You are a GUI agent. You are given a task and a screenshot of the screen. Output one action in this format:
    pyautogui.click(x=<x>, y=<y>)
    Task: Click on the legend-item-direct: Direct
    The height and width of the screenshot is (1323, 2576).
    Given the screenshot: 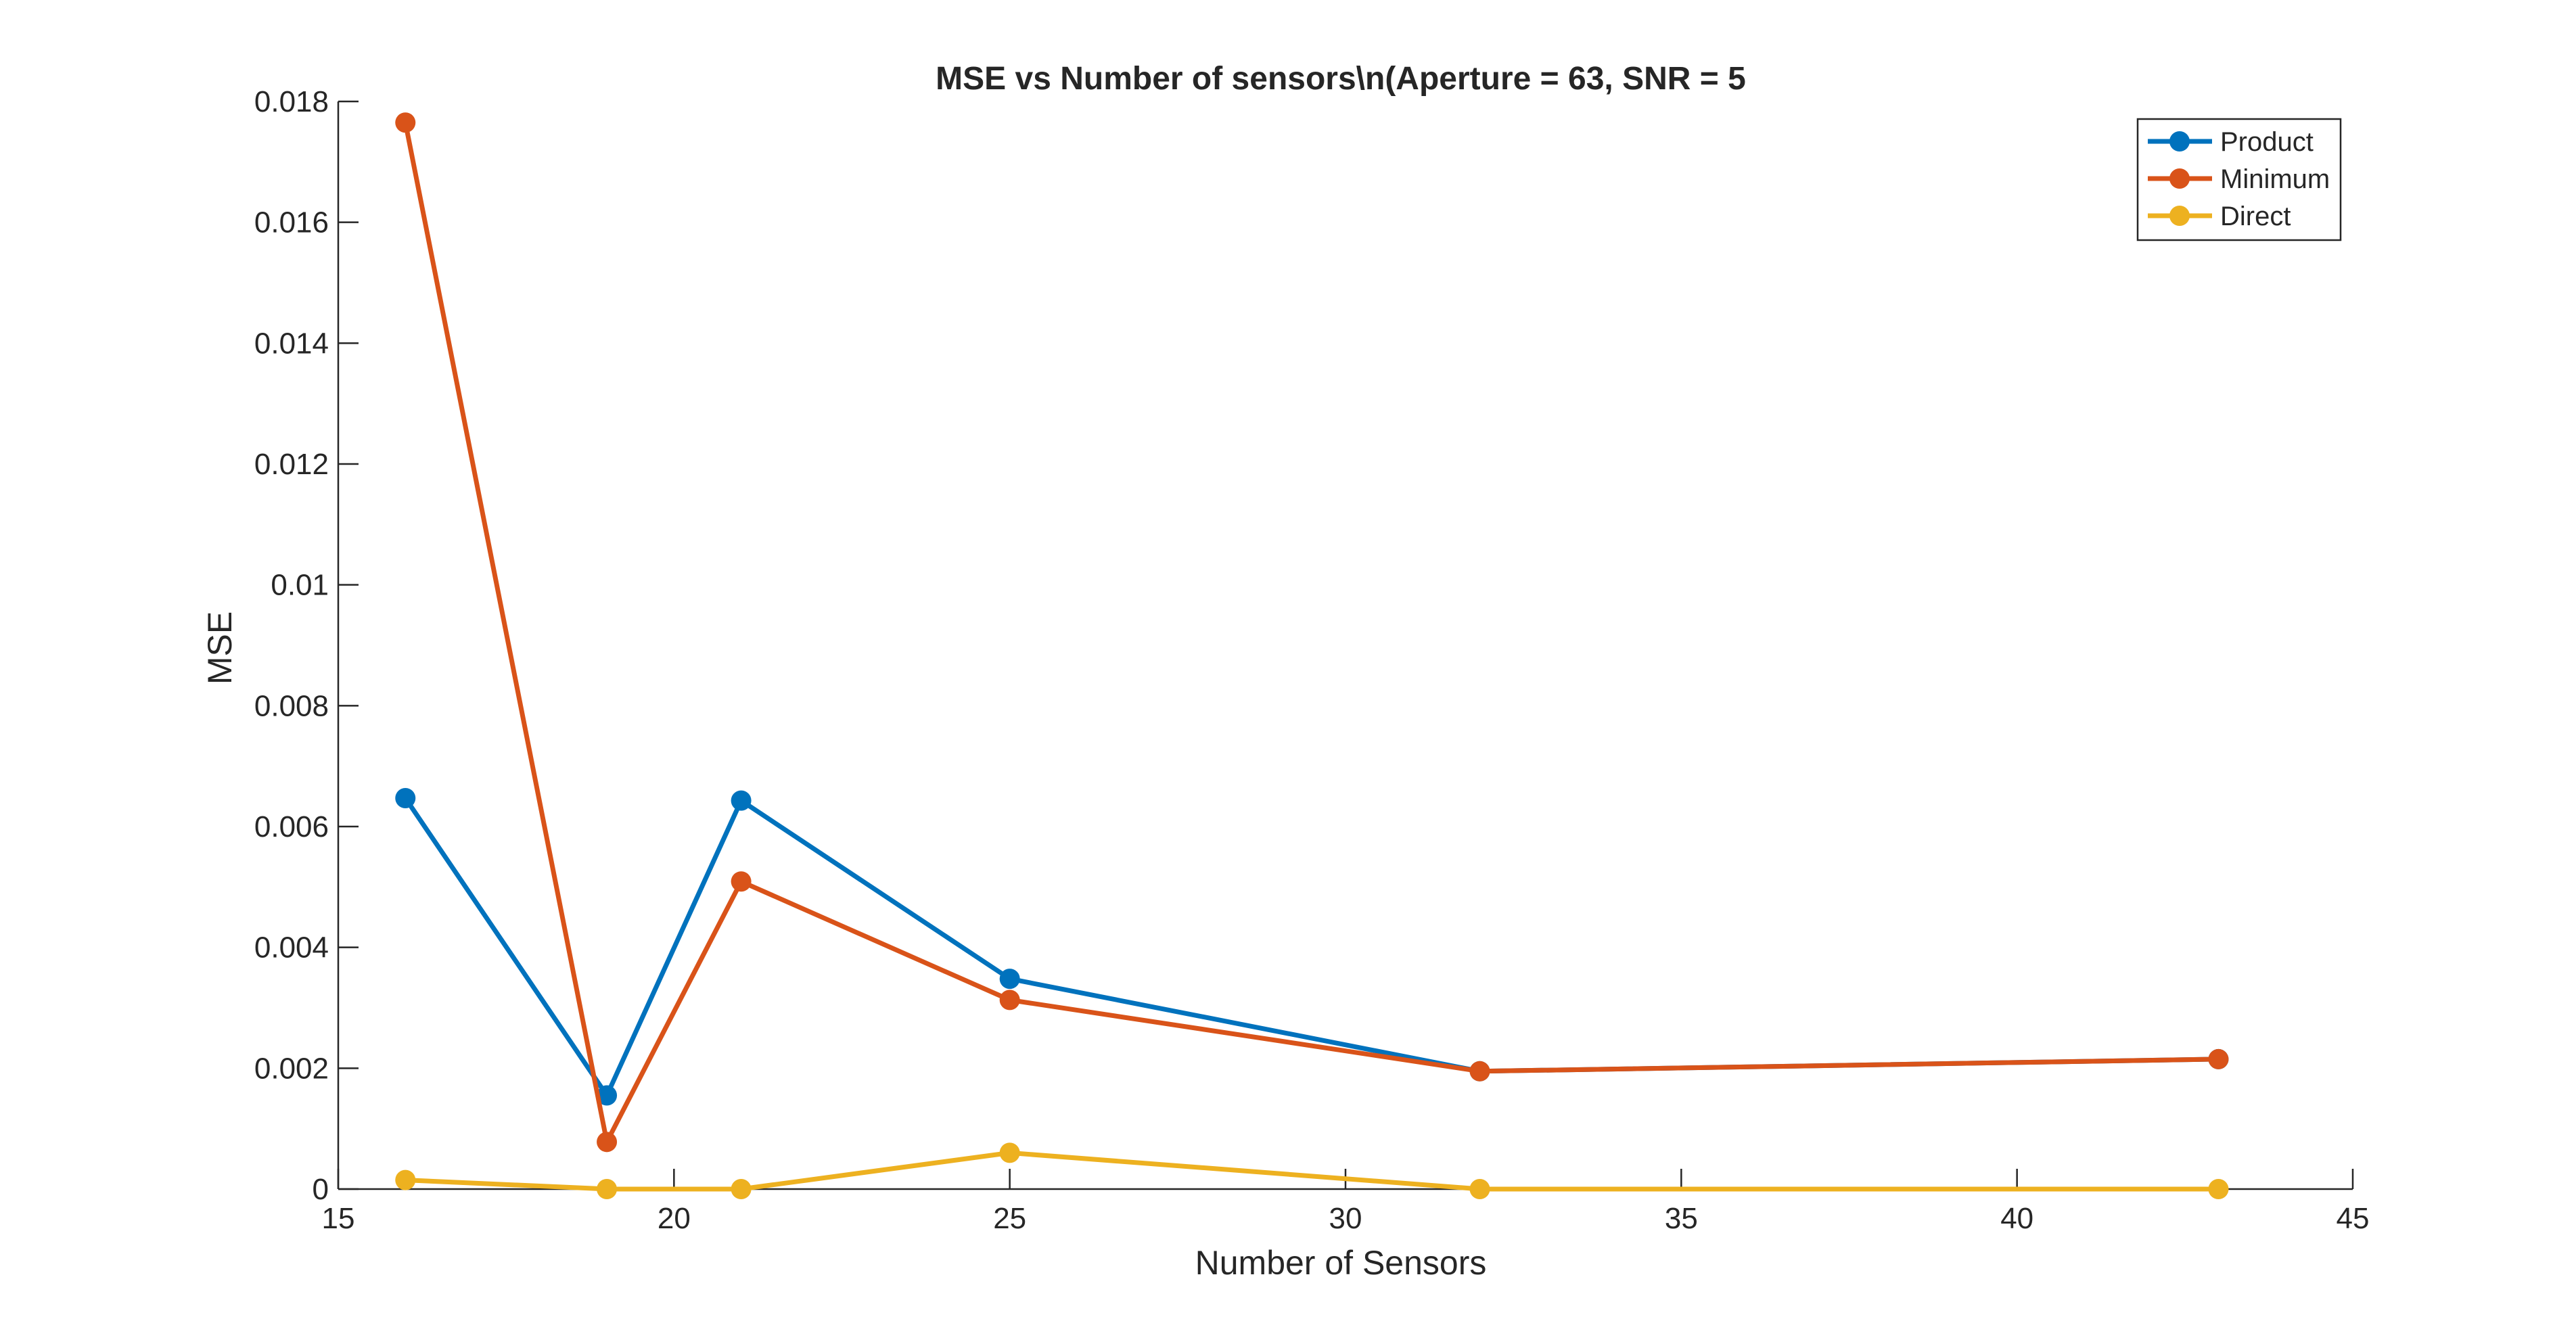 What is the action you would take?
    pyautogui.click(x=2219, y=216)
    